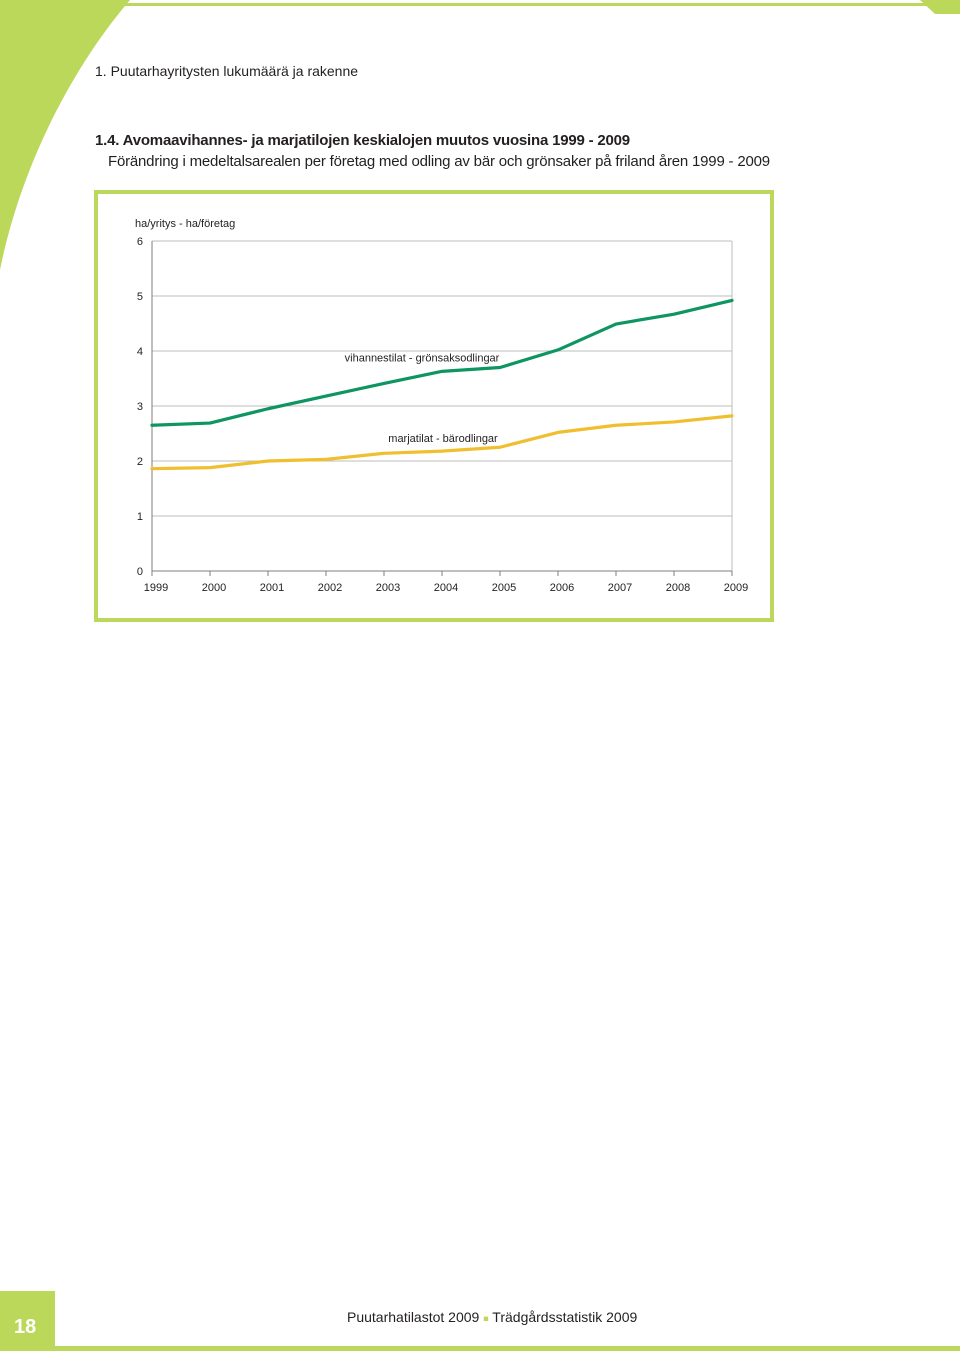 Image resolution: width=960 pixels, height=1351 pixels. What do you see at coordinates (542, 4) in the screenshot?
I see `top-rule` at bounding box center [542, 4].